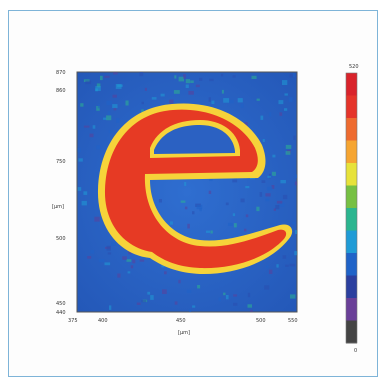  Describe the element at coordinates (183, 327) in the screenshot. I see `x-axis: 375 400 450 500 550 [µm]` at that location.